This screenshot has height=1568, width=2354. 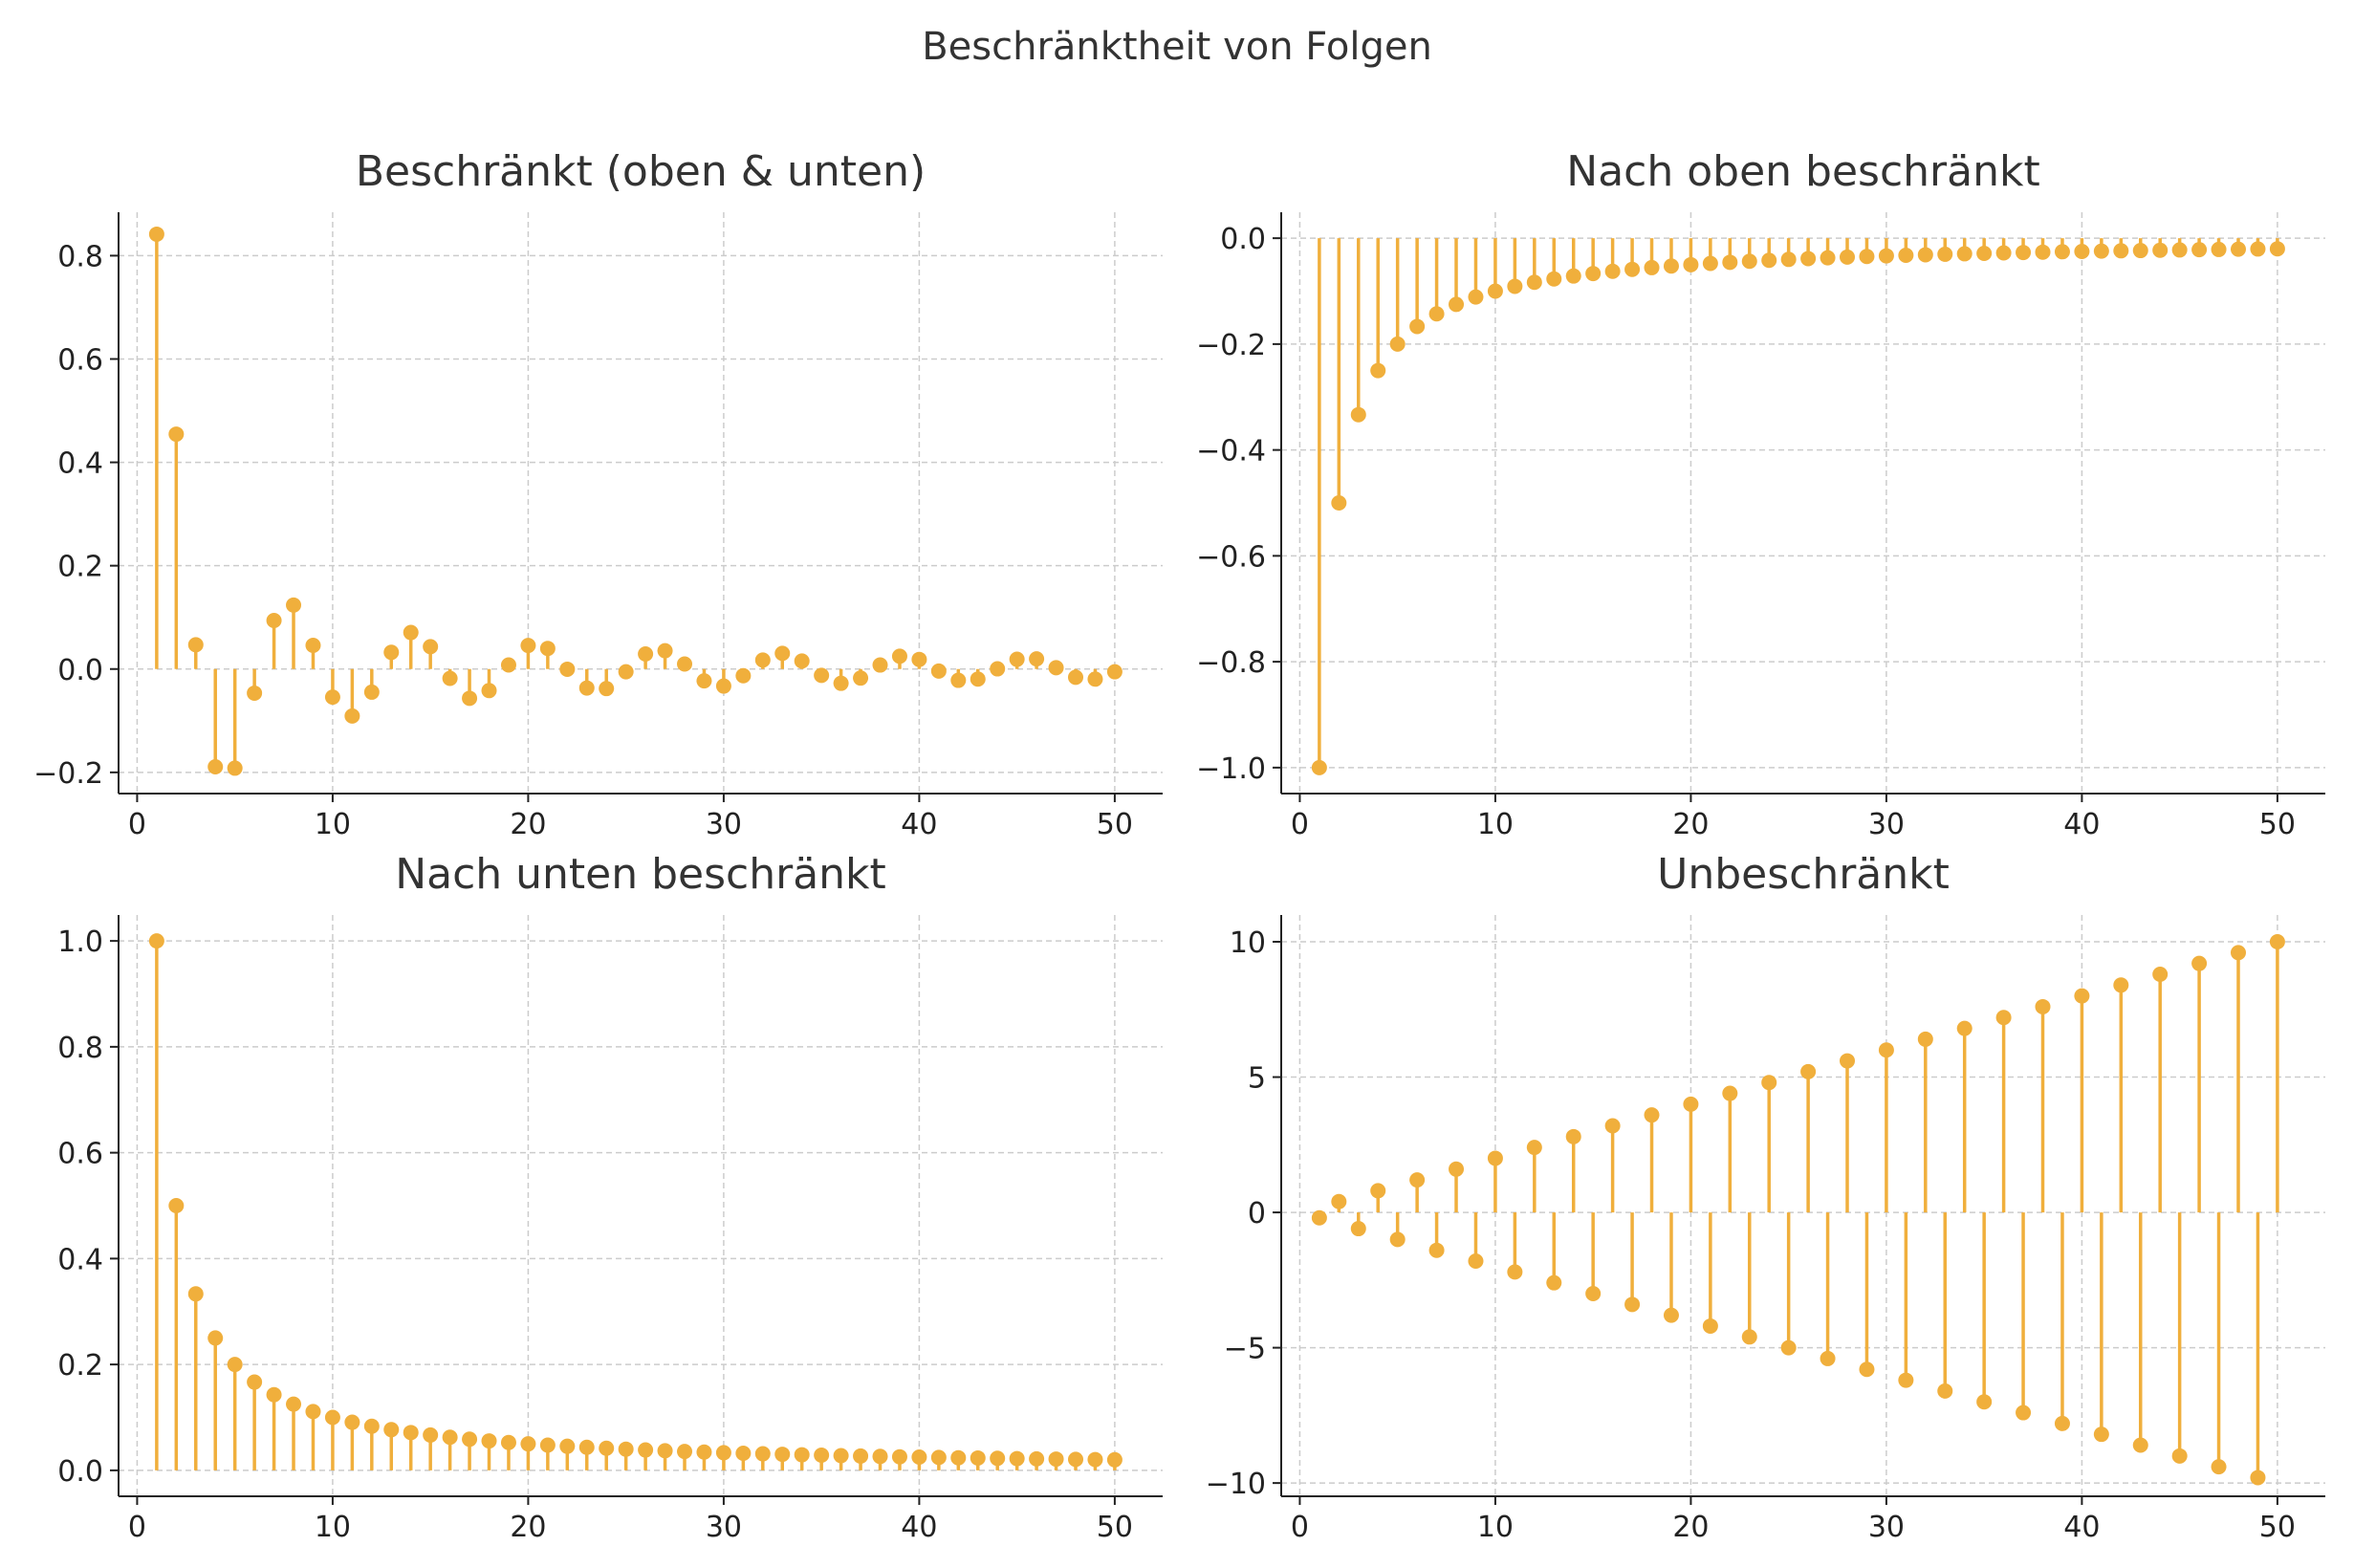 I want to click on y-tick-label: 0.0, so click(x=80, y=670).